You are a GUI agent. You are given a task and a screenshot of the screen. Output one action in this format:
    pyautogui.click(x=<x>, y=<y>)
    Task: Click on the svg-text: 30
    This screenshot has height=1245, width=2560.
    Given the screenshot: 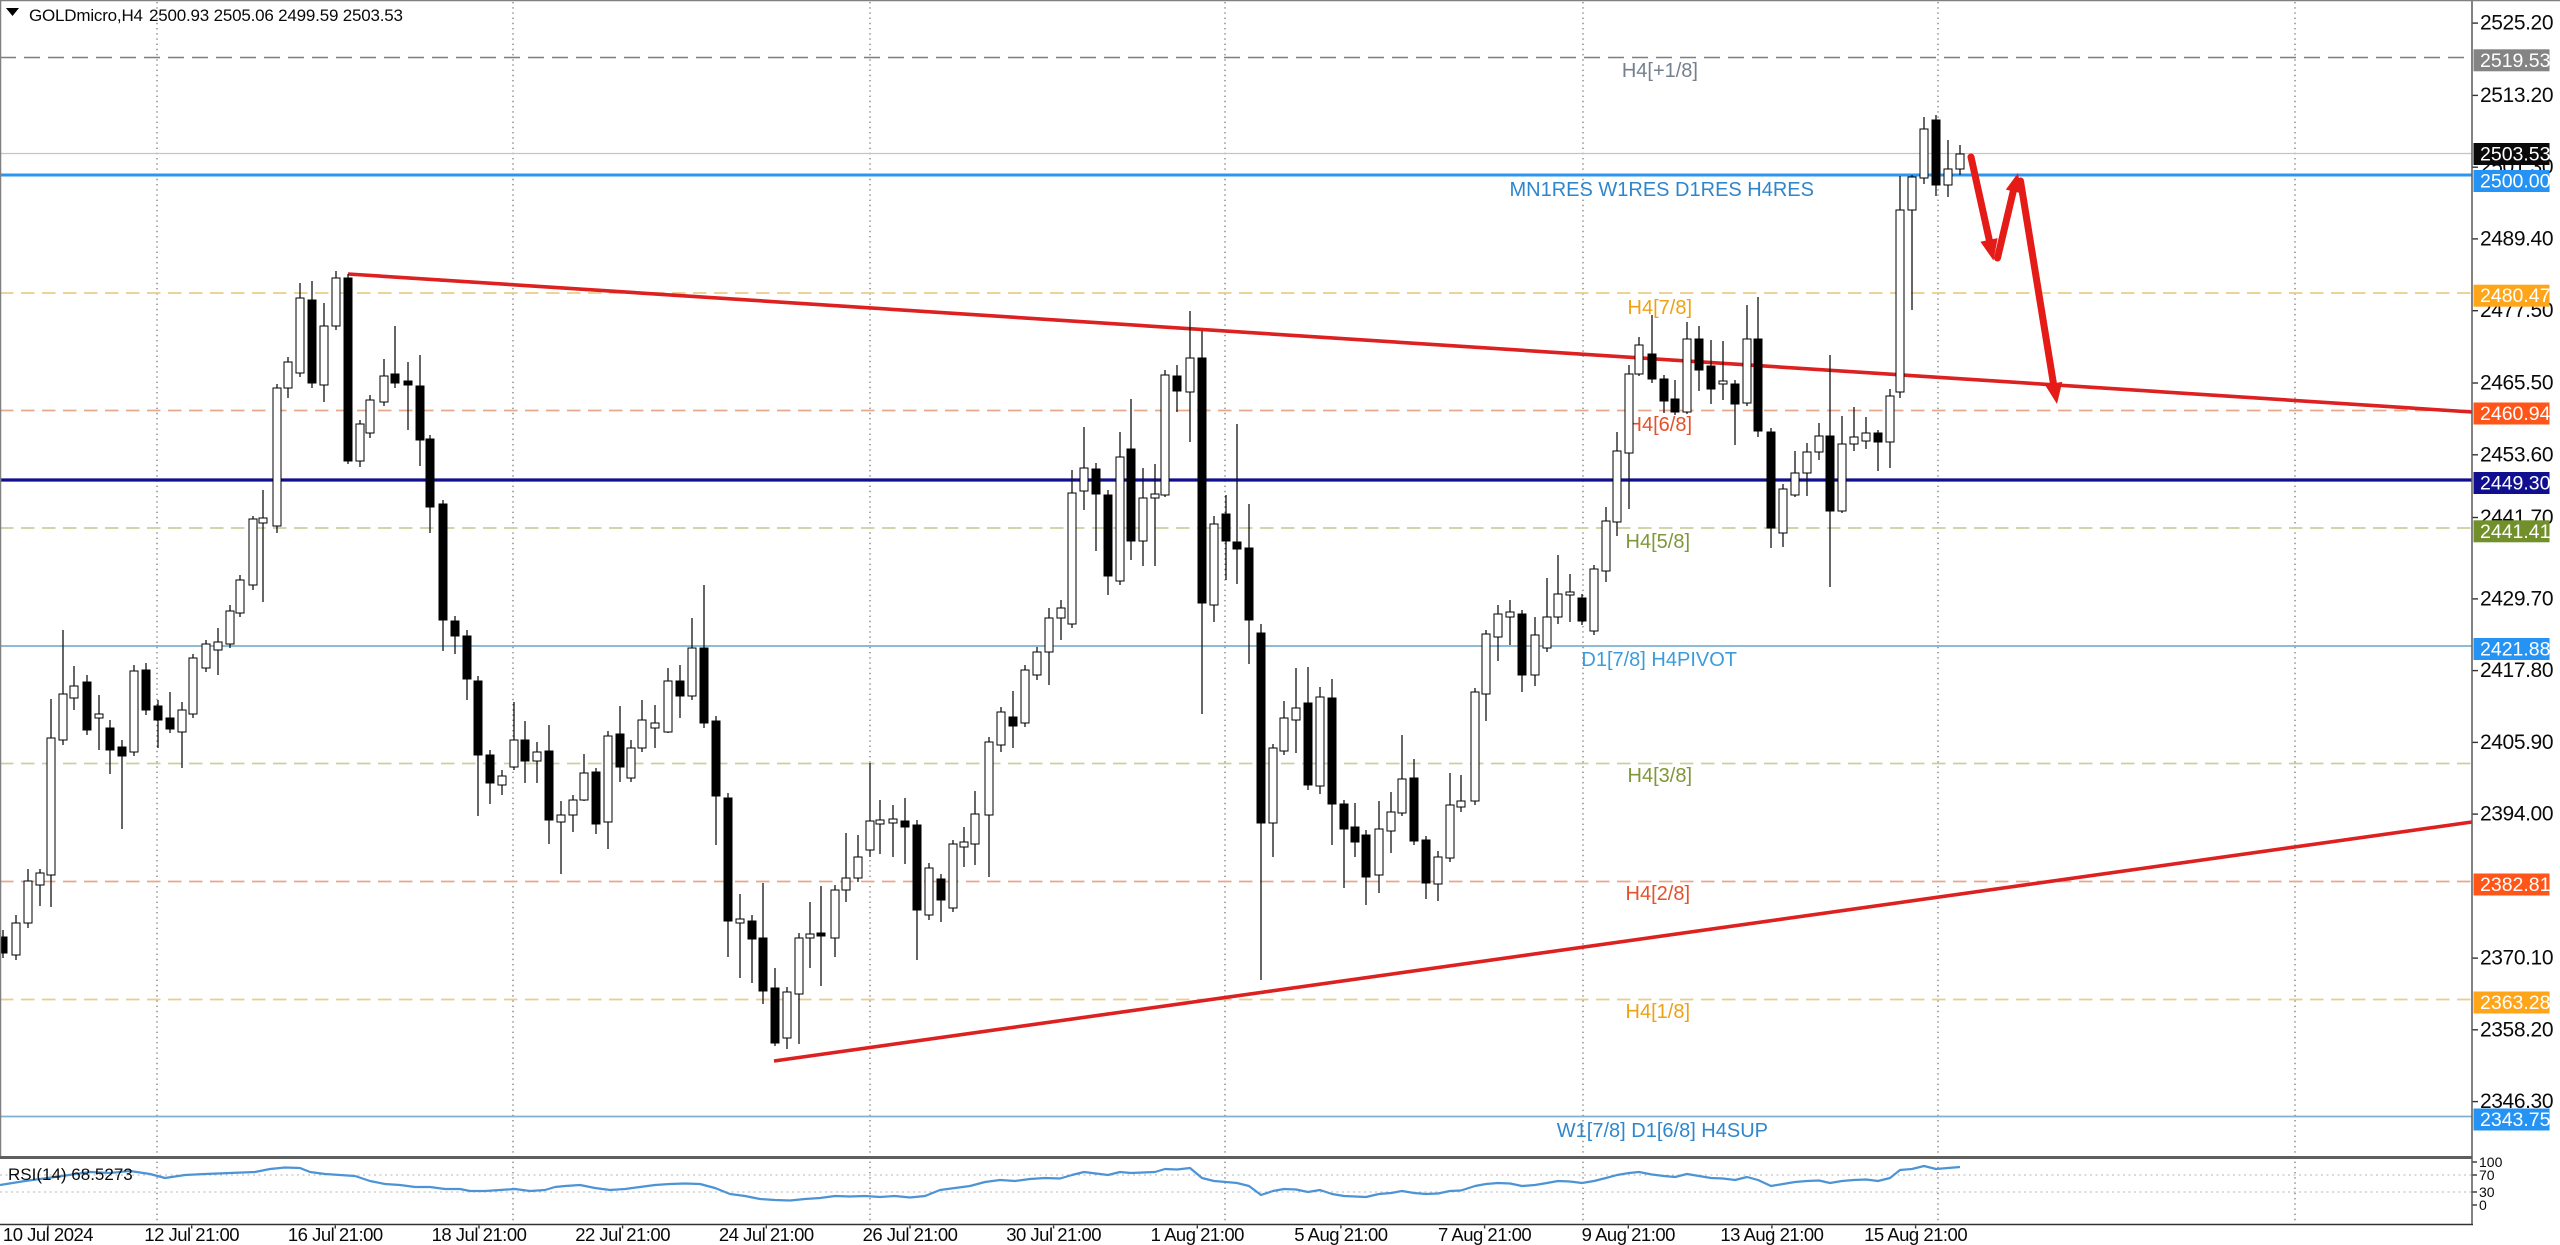 What is the action you would take?
    pyautogui.click(x=2487, y=1192)
    